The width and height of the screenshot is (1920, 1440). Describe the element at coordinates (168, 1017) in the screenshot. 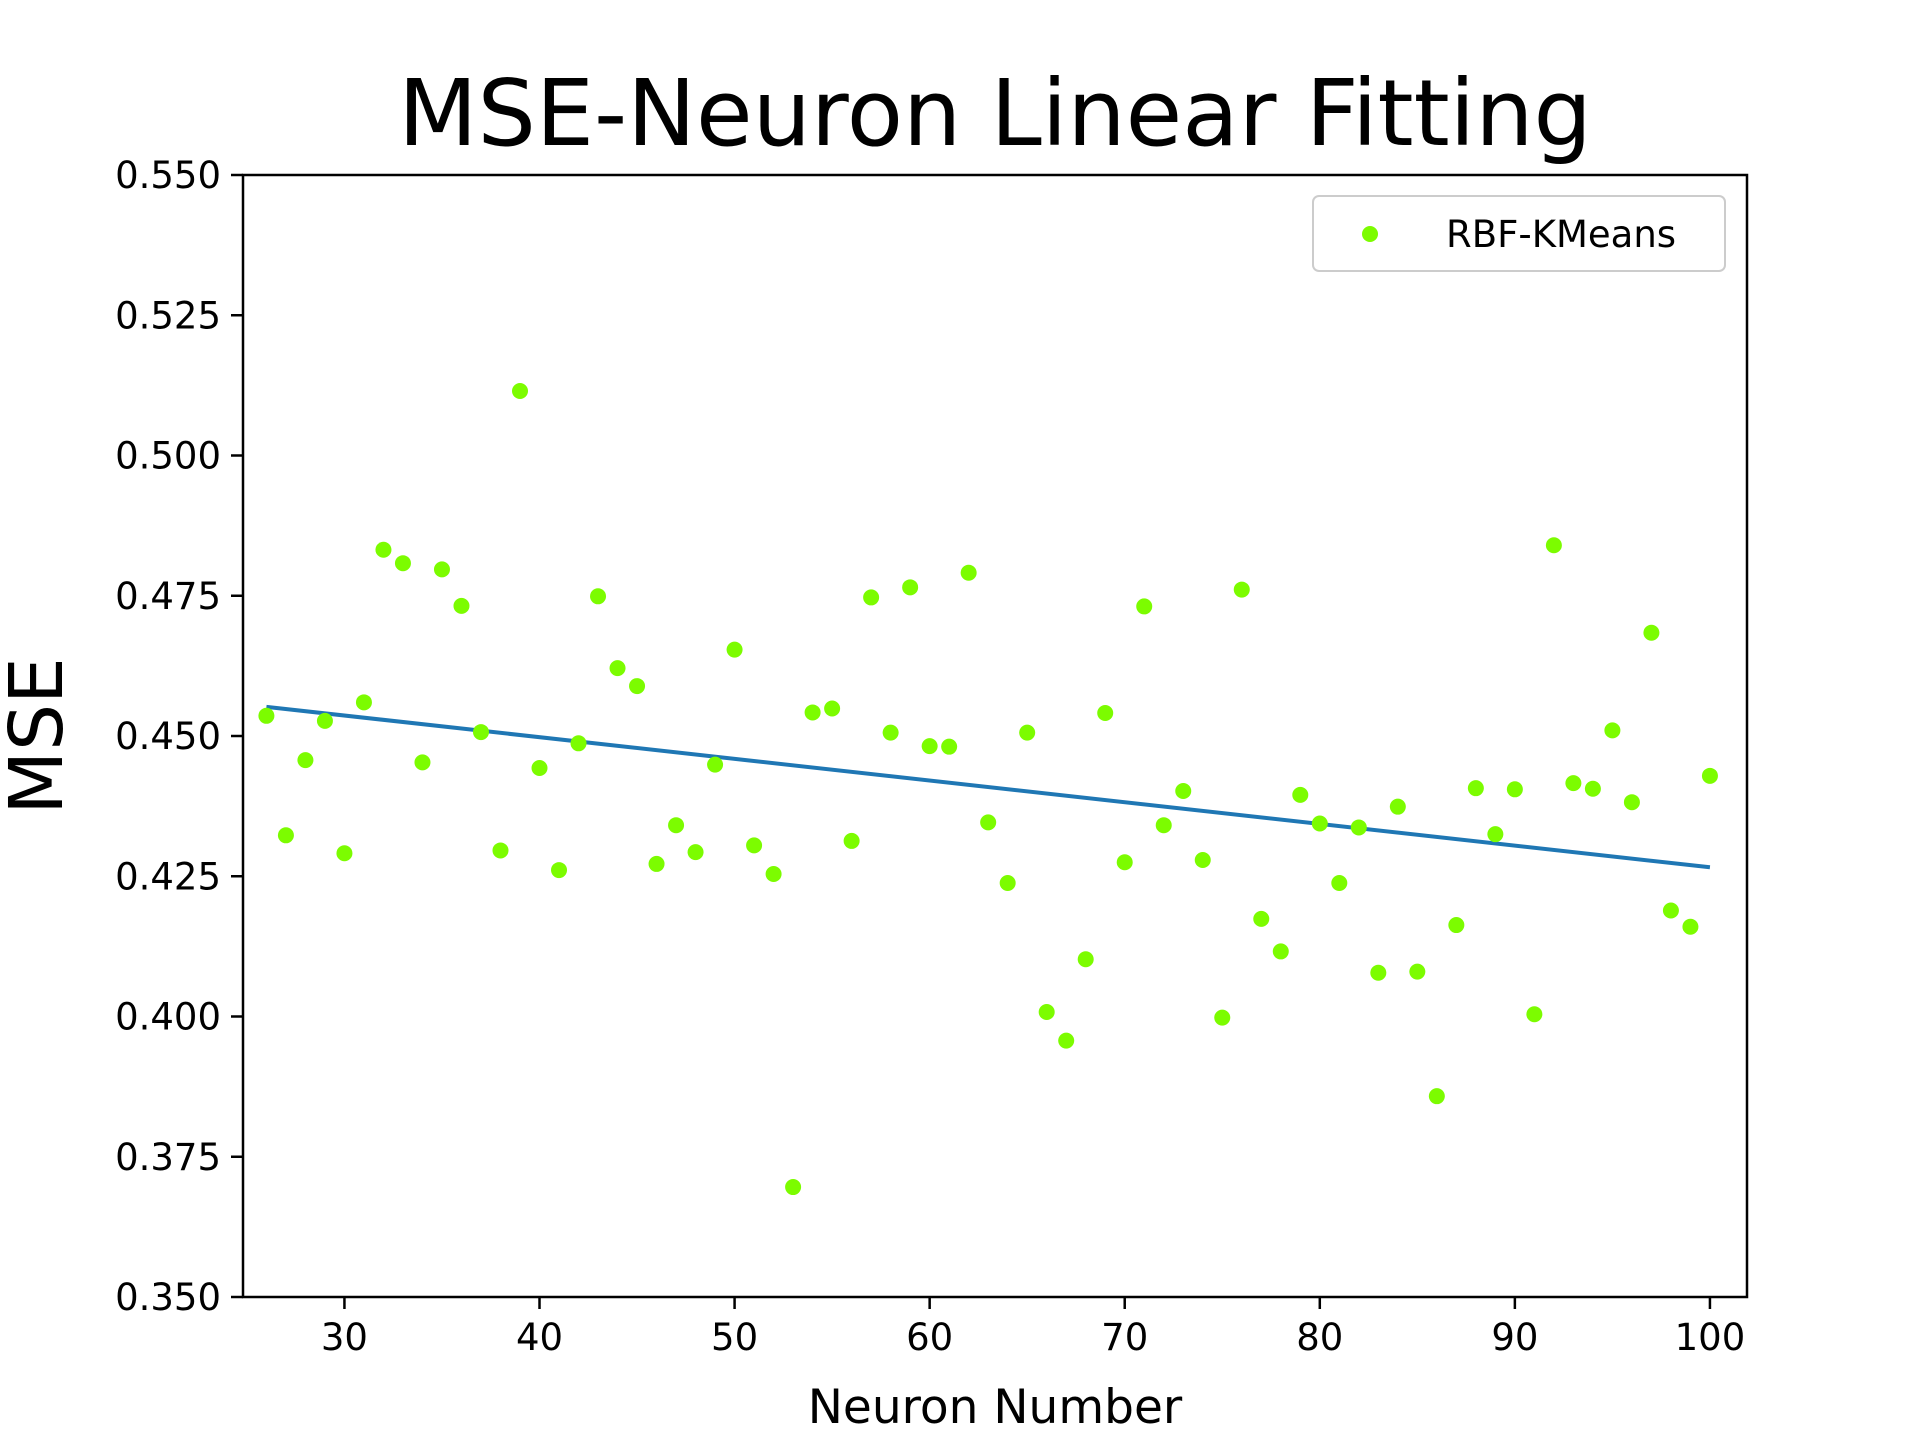

I see `y-tick-label: 0.400` at that location.